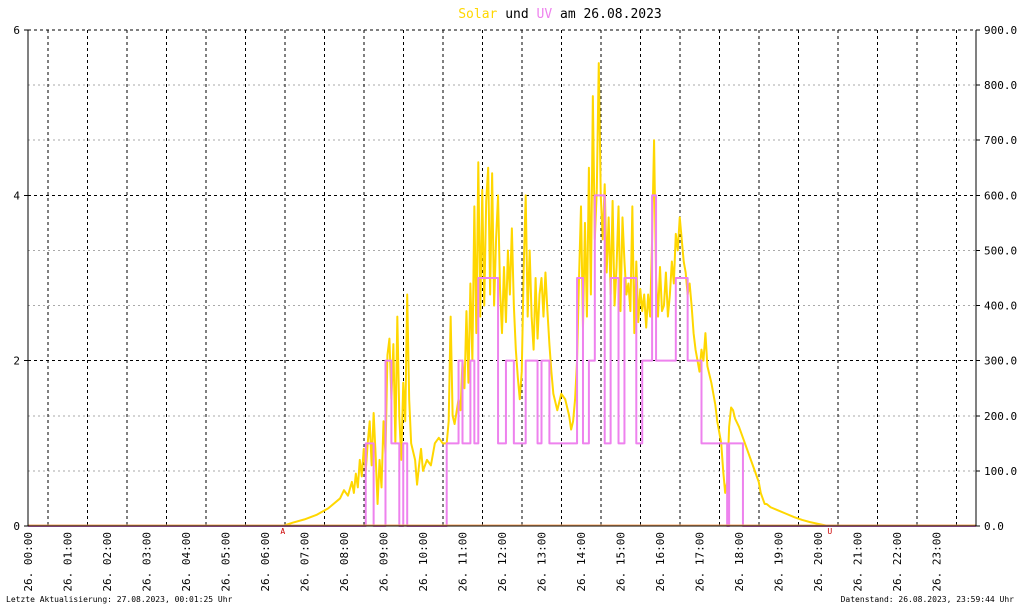 The image size is (1020, 606). I want to click on title-uv: UV, so click(545, 14).